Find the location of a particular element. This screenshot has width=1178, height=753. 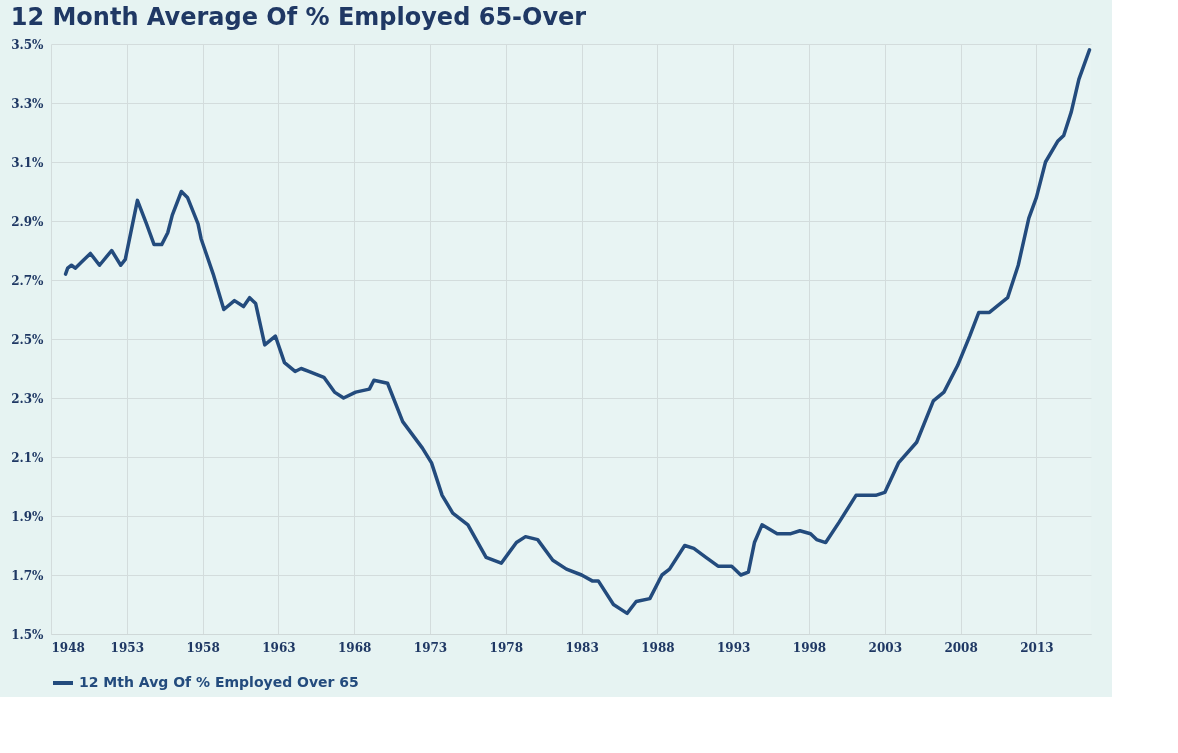

x-tick-label: 1988 is located at coordinates (658, 647).